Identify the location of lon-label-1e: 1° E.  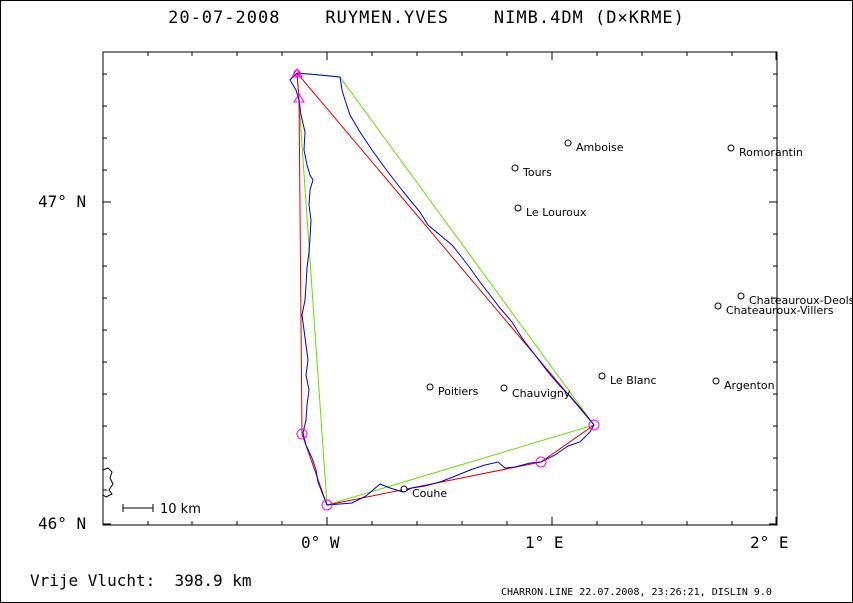
(544, 542).